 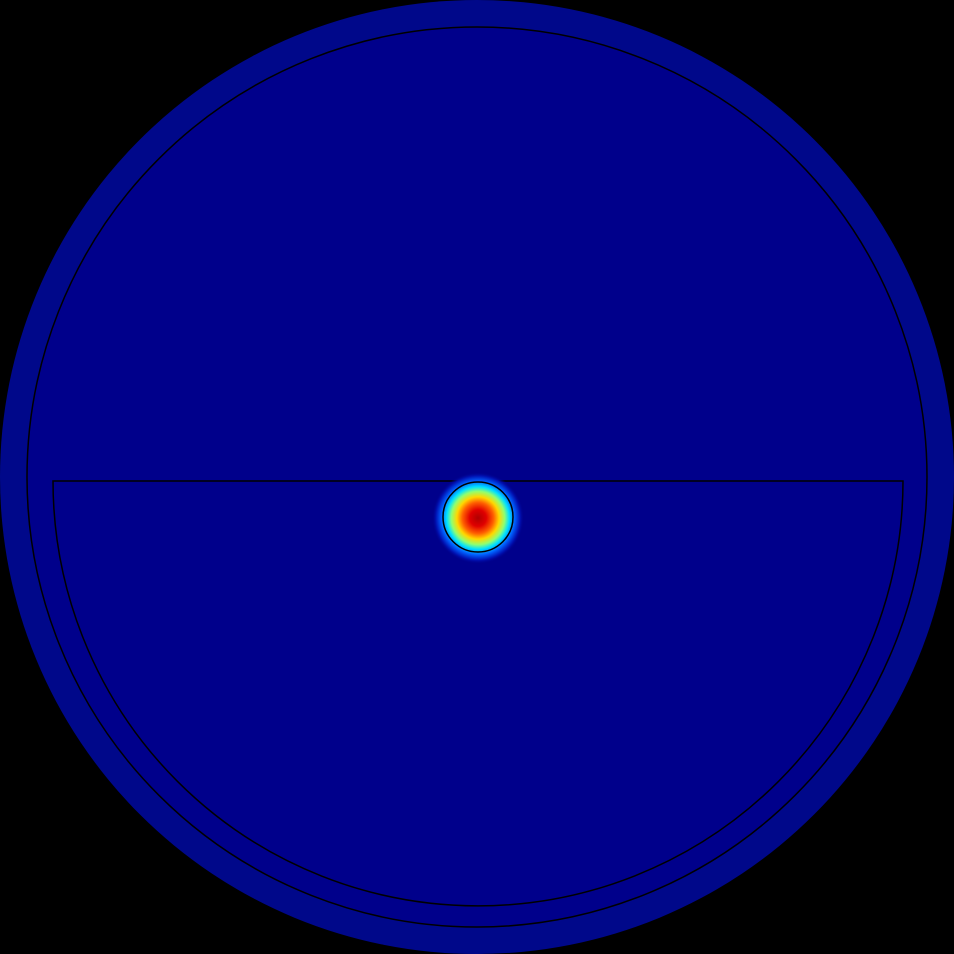 I want to click on core, so click(x=478, y=517).